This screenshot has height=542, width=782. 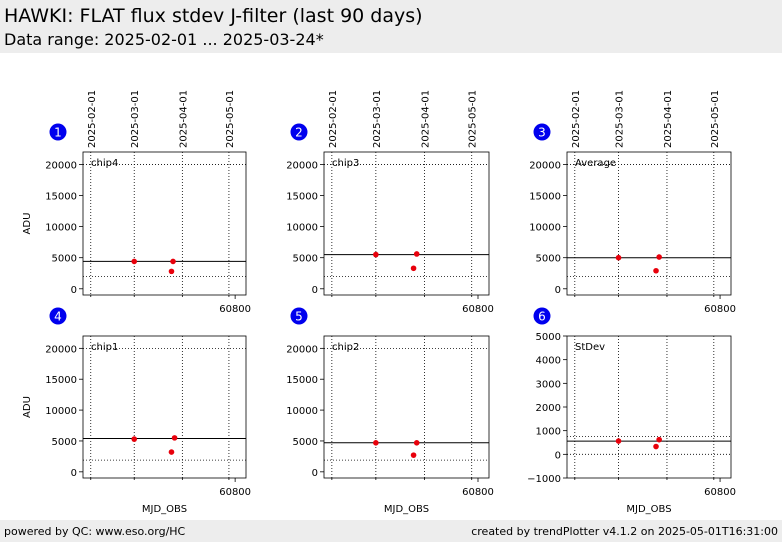 What do you see at coordinates (104, 347) in the screenshot?
I see `panel-4-series-label: chip1` at bounding box center [104, 347].